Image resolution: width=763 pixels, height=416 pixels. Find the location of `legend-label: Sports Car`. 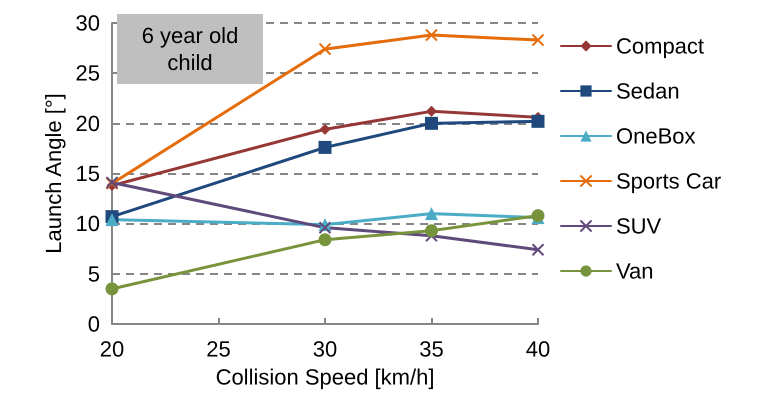

legend-label: Sports Car is located at coordinates (669, 181).